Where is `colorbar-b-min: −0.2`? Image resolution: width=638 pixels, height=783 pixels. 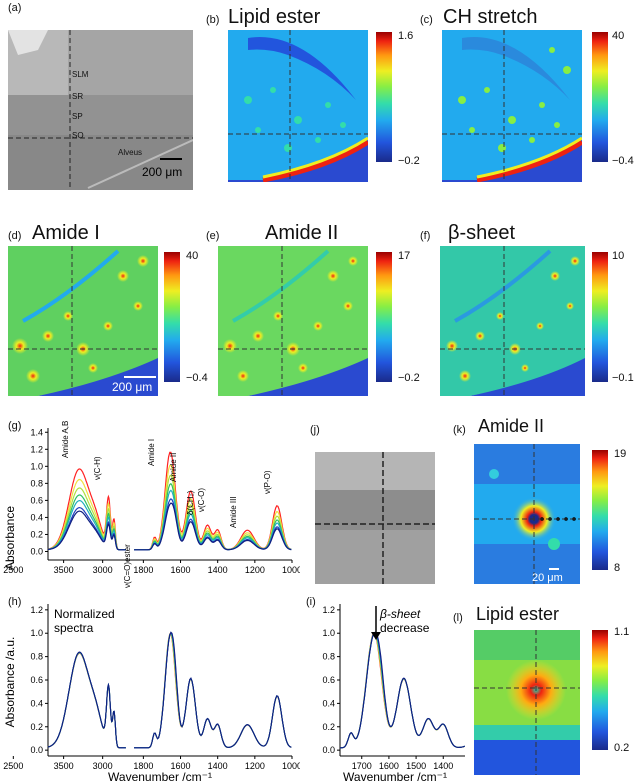 colorbar-b-min: −0.2 is located at coordinates (409, 161).